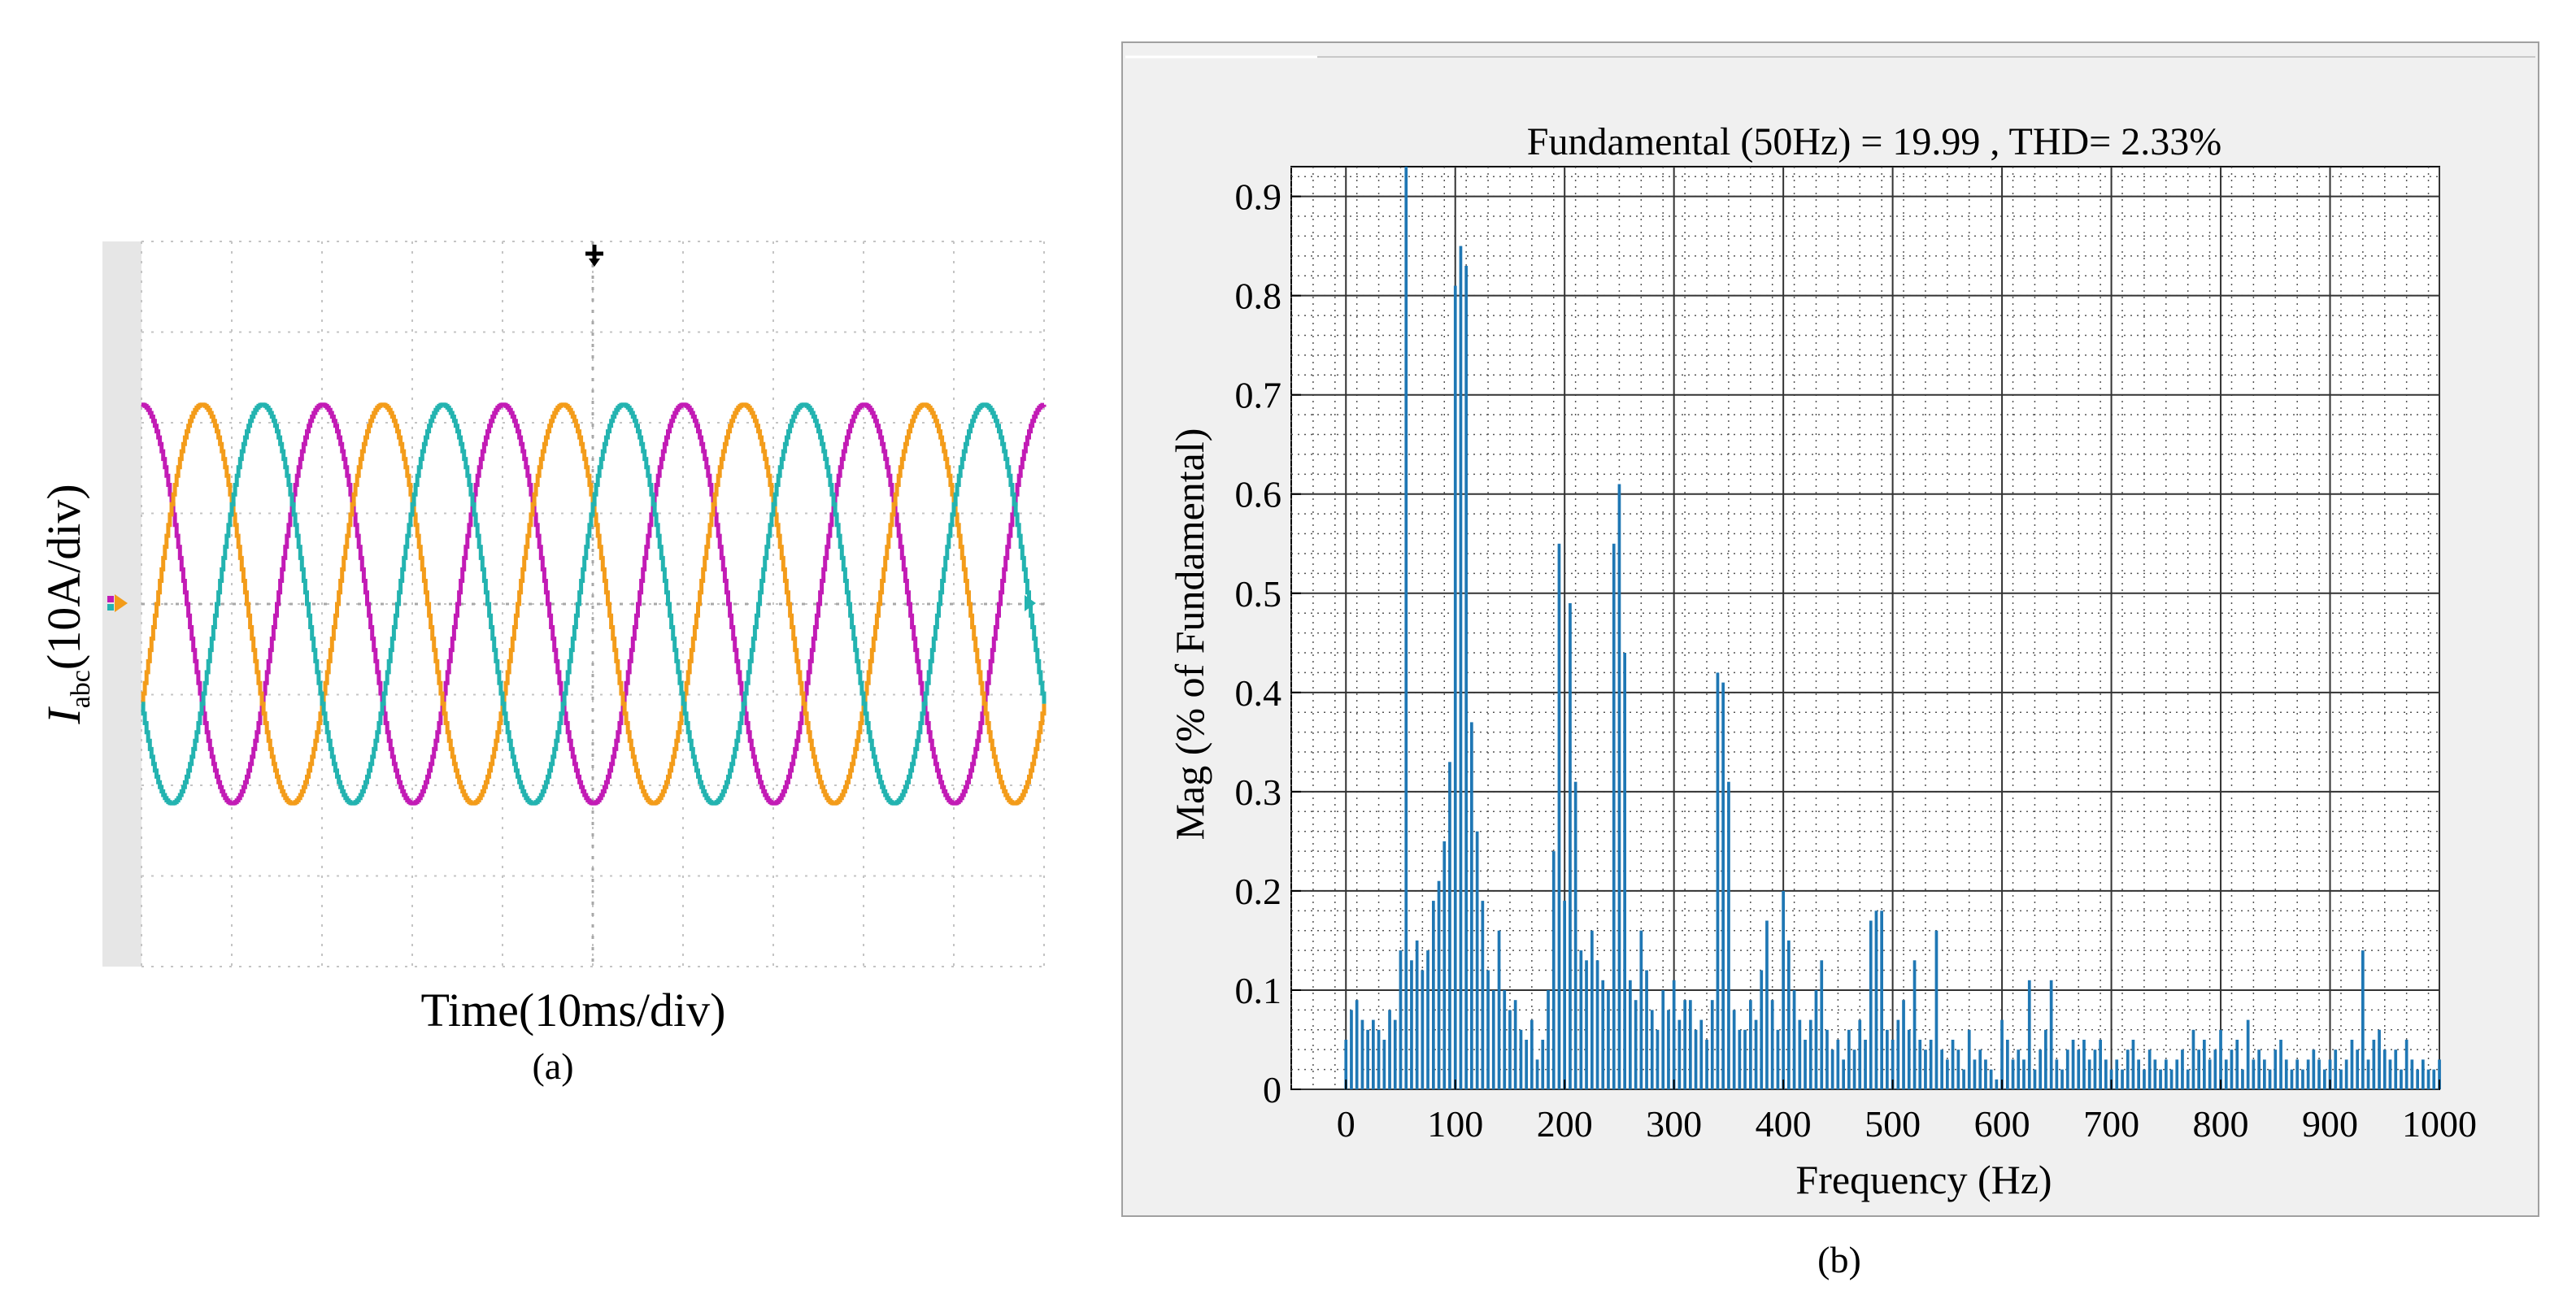 This screenshot has height=1308, width=2576. Describe the element at coordinates (1258, 494) in the screenshot. I see `fft-y-tick-label: 0.6` at that location.